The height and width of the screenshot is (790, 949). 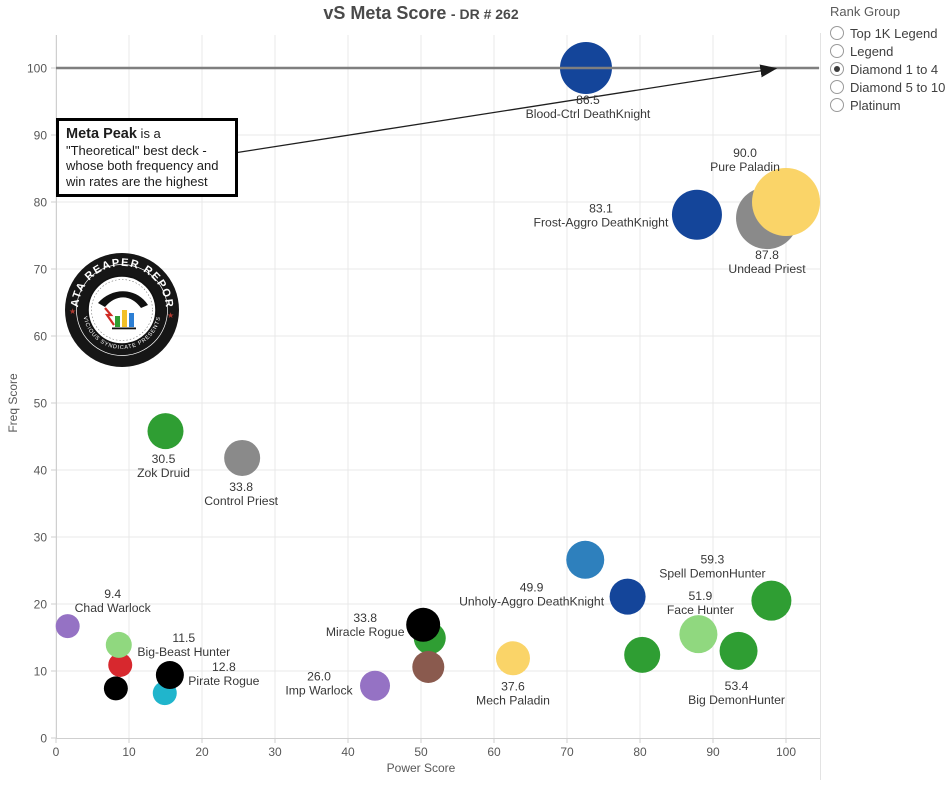 What do you see at coordinates (865, 11) in the screenshot?
I see `rank-group-title: Rank Group` at bounding box center [865, 11].